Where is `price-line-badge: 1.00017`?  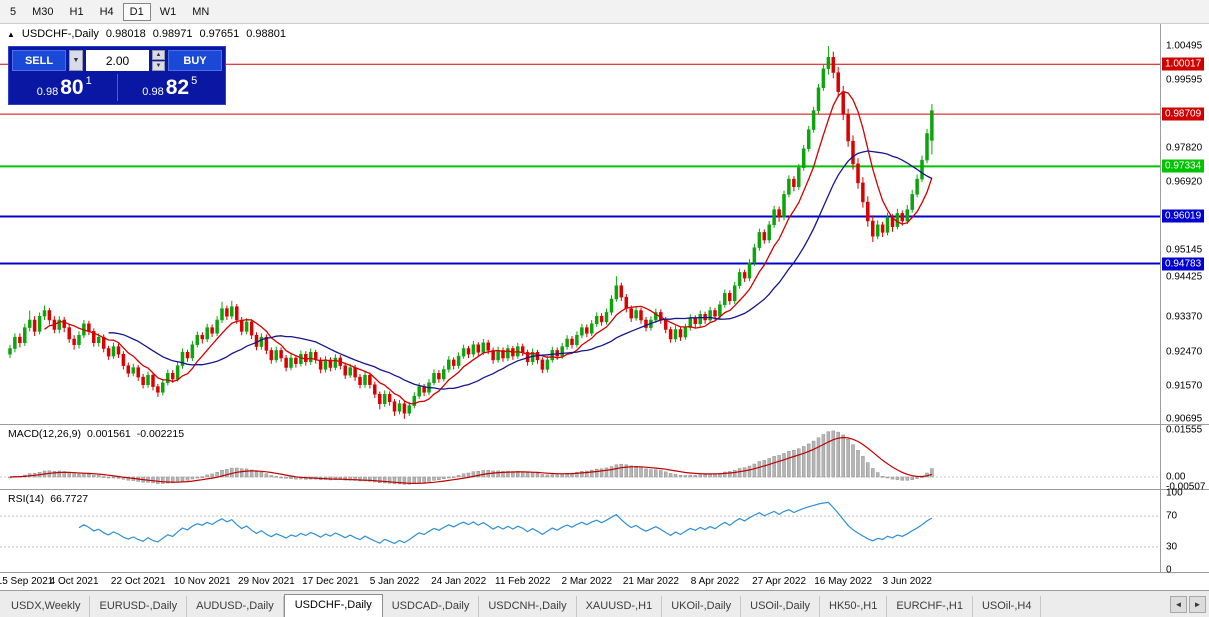 price-line-badge: 1.00017 is located at coordinates (1183, 64).